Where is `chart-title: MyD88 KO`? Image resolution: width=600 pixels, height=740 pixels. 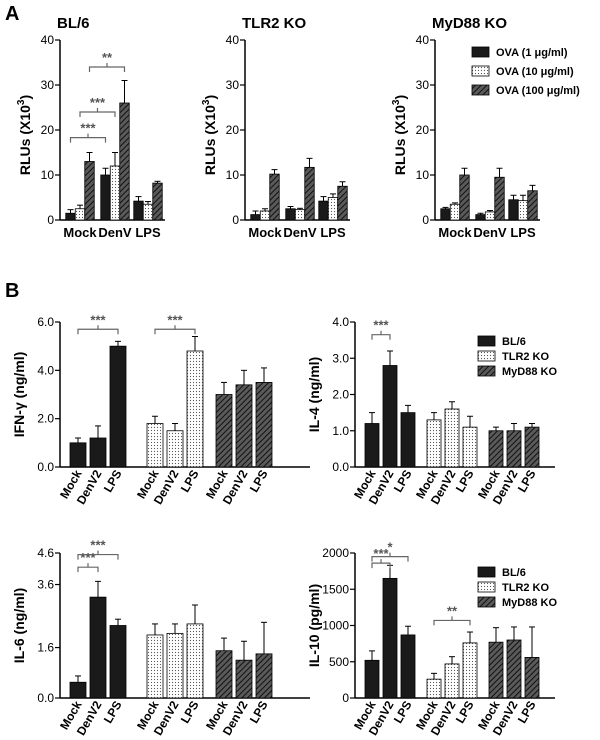
chart-title: MyD88 KO is located at coordinates (469, 23).